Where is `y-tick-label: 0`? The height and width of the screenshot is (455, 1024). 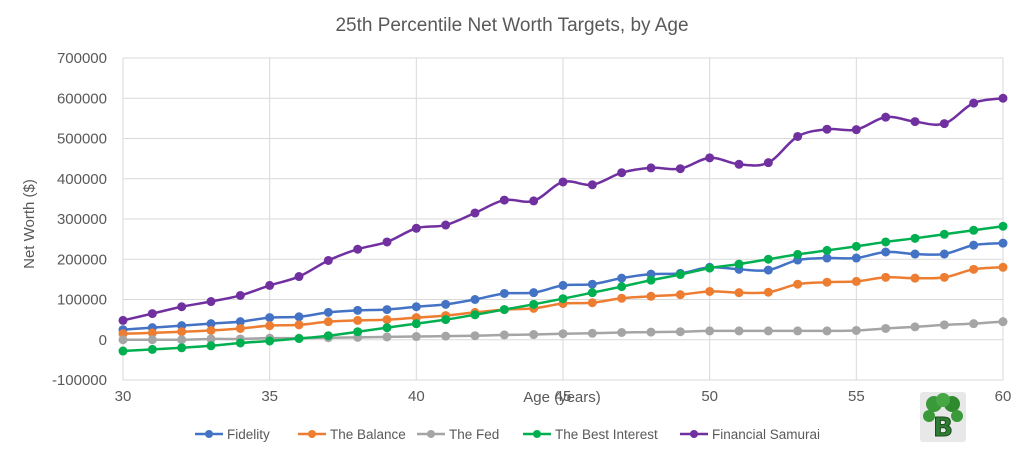
y-tick-label: 0 is located at coordinates (103, 340).